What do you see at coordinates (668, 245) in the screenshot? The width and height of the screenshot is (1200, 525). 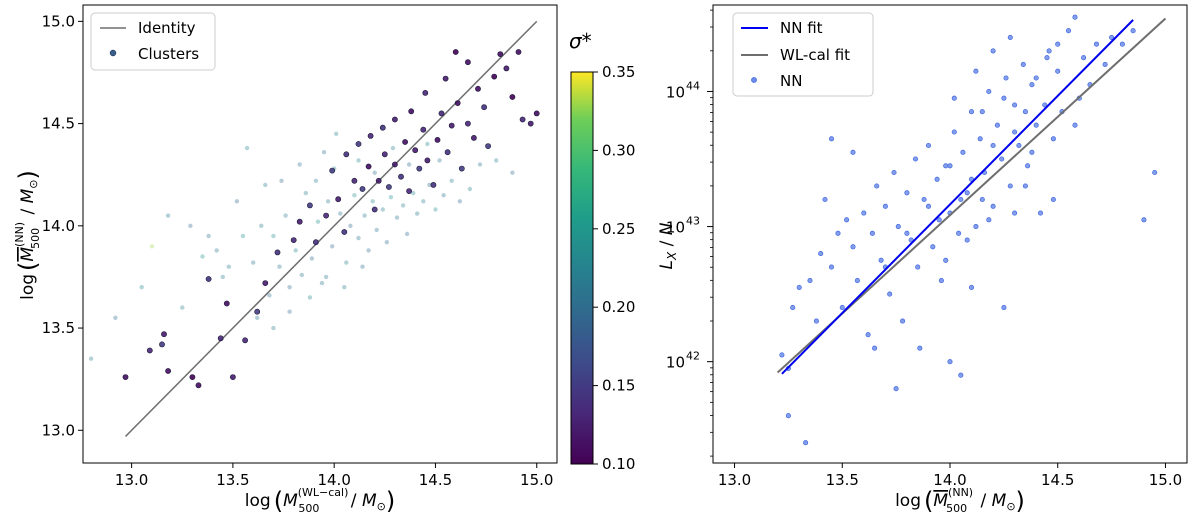 I see `svg-text: LX / N` at bounding box center [668, 245].